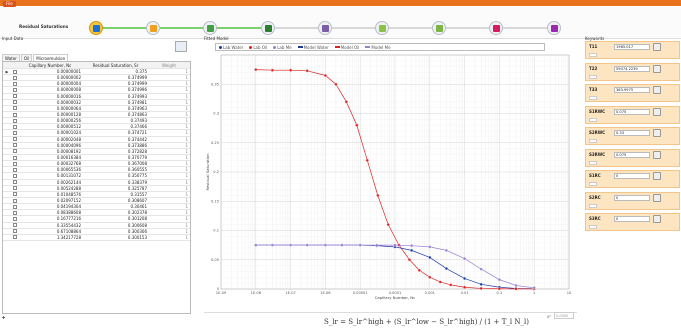 The image size is (681, 333). Describe the element at coordinates (96, 28) in the screenshot. I see `workflow-step-1-icon` at that location.